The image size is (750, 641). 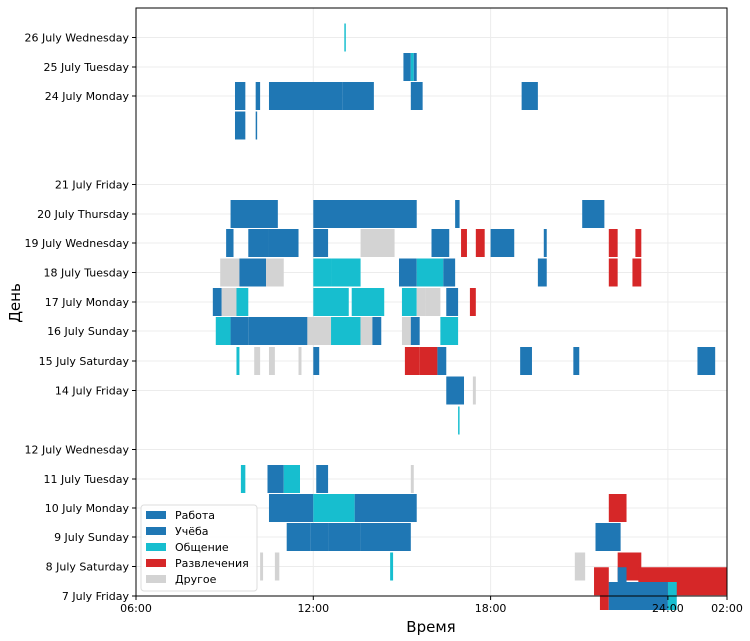 What do you see at coordinates (88, 331) in the screenshot?
I see `y-tick-label: 16 July Sunday` at bounding box center [88, 331].